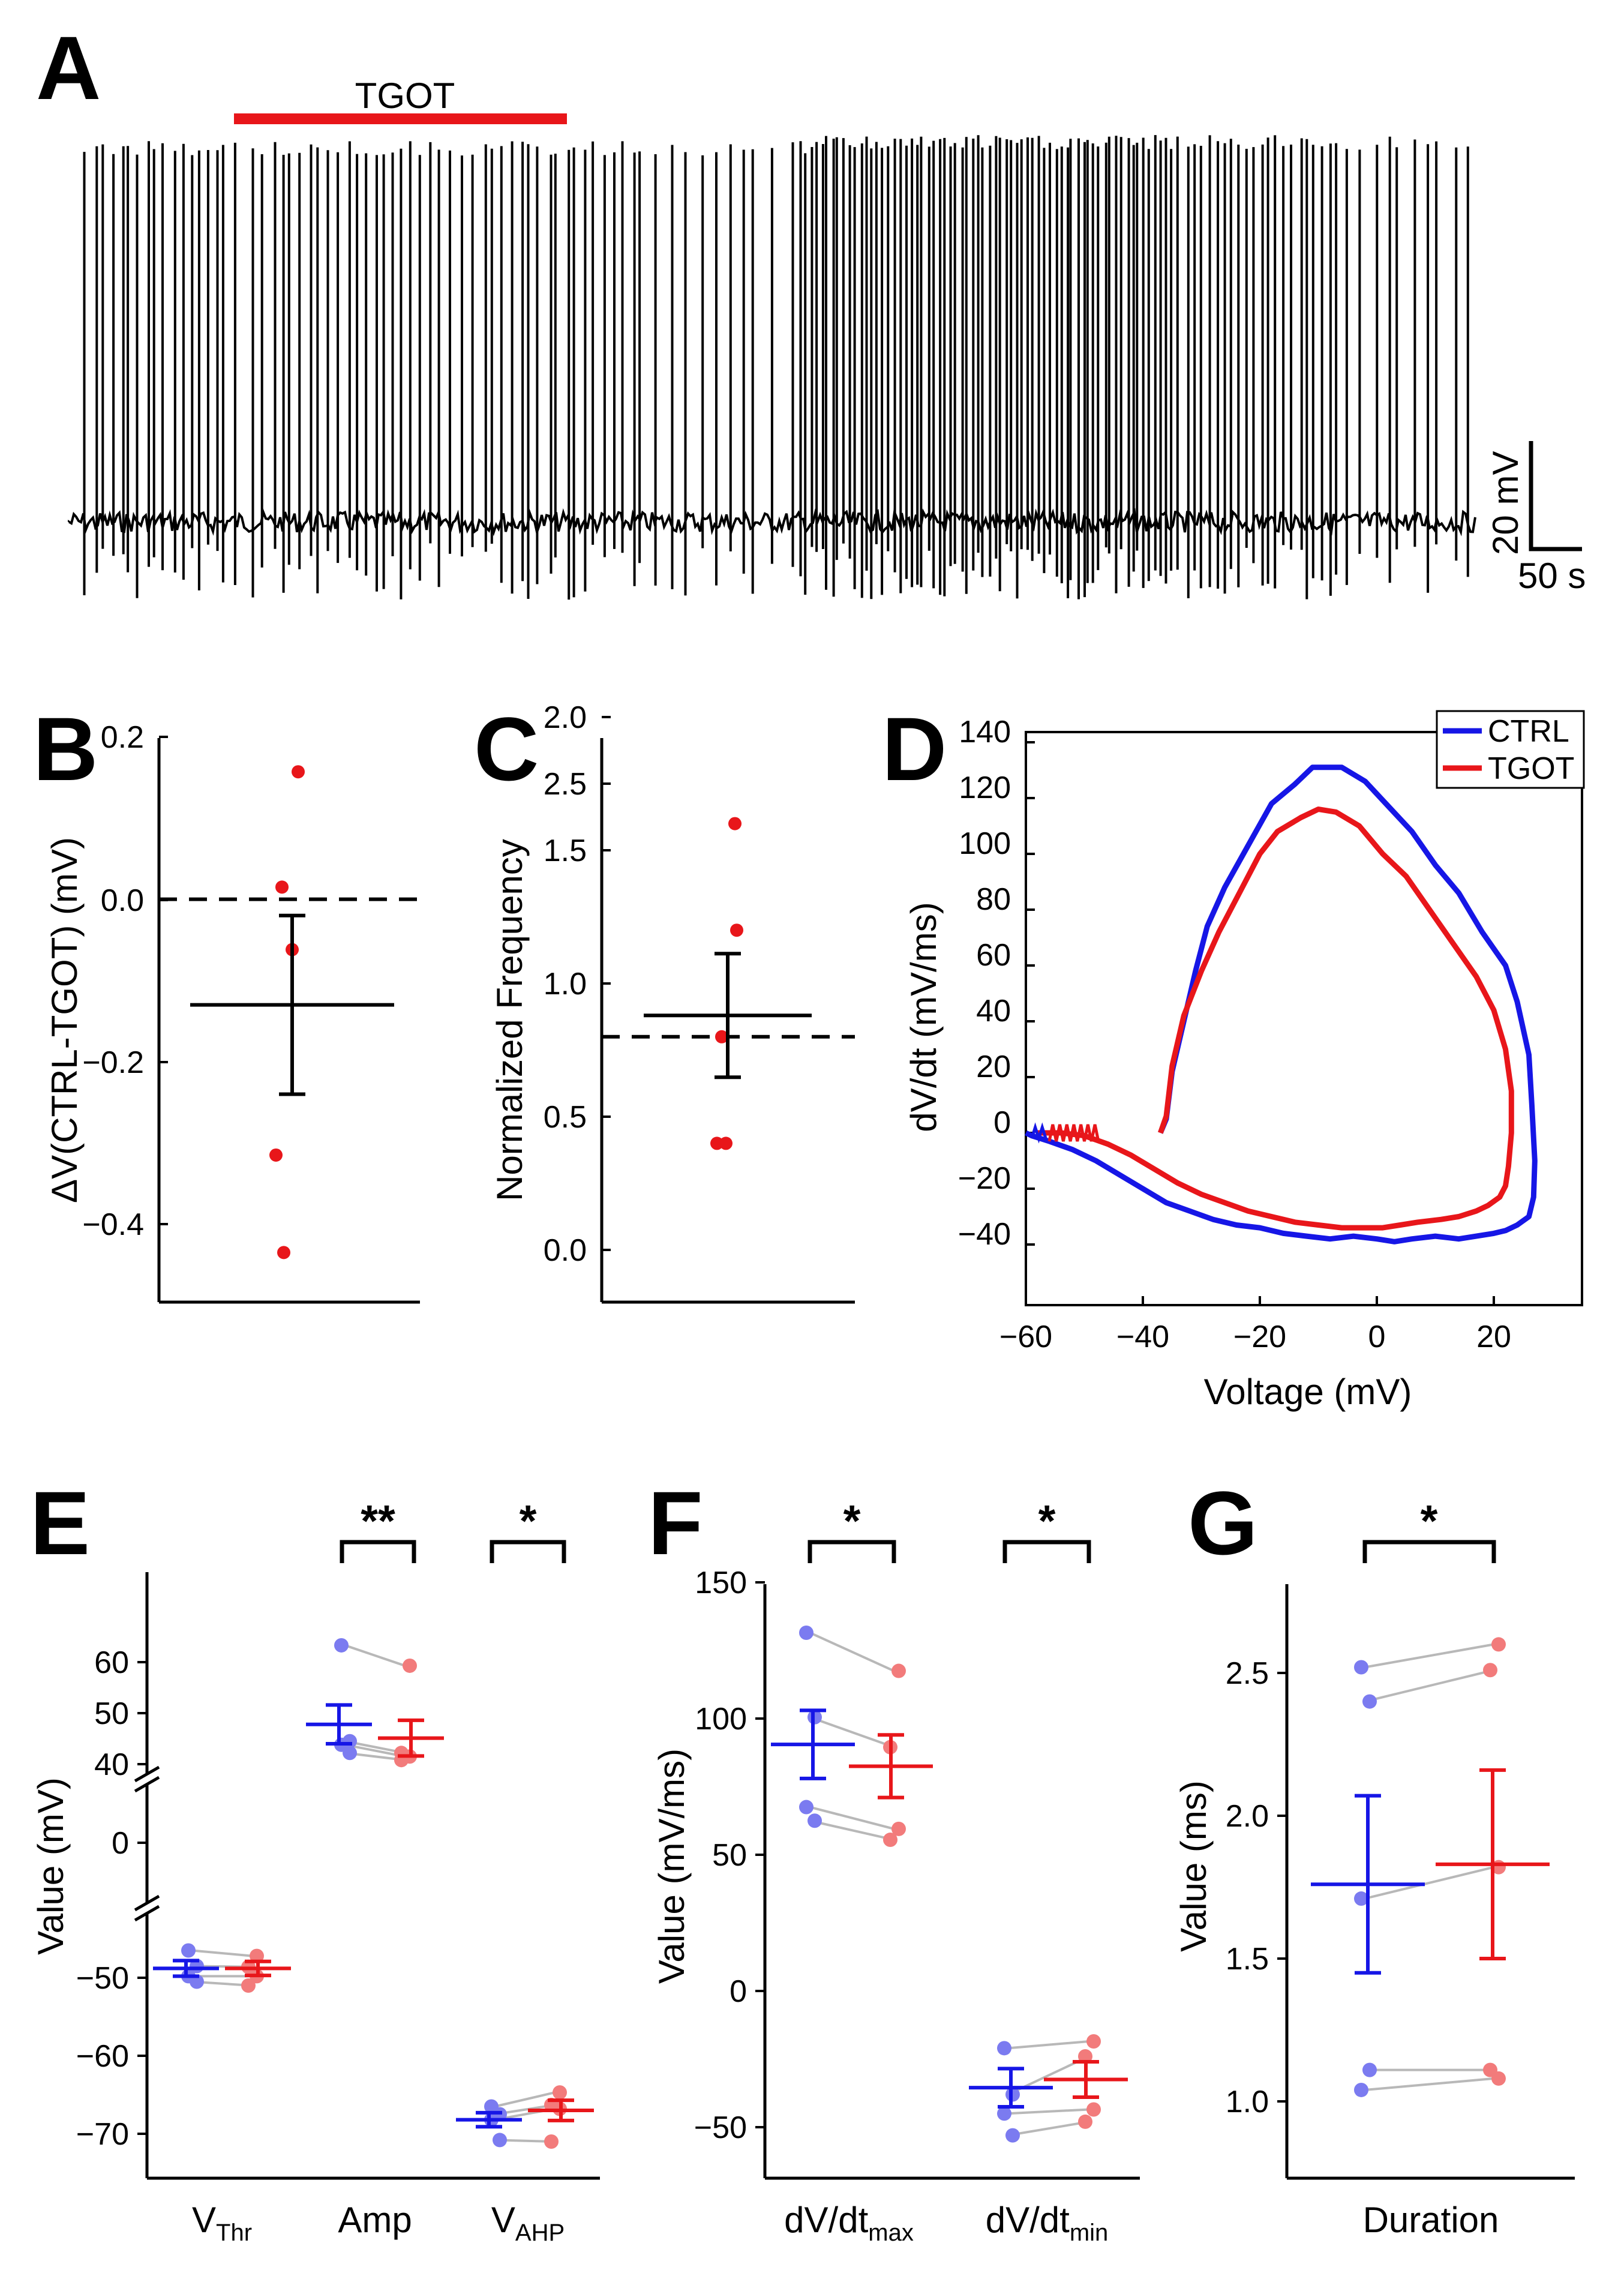 The image size is (1624, 2279). I want to click on scale-bar-voltage: 20 mV, so click(1505, 503).